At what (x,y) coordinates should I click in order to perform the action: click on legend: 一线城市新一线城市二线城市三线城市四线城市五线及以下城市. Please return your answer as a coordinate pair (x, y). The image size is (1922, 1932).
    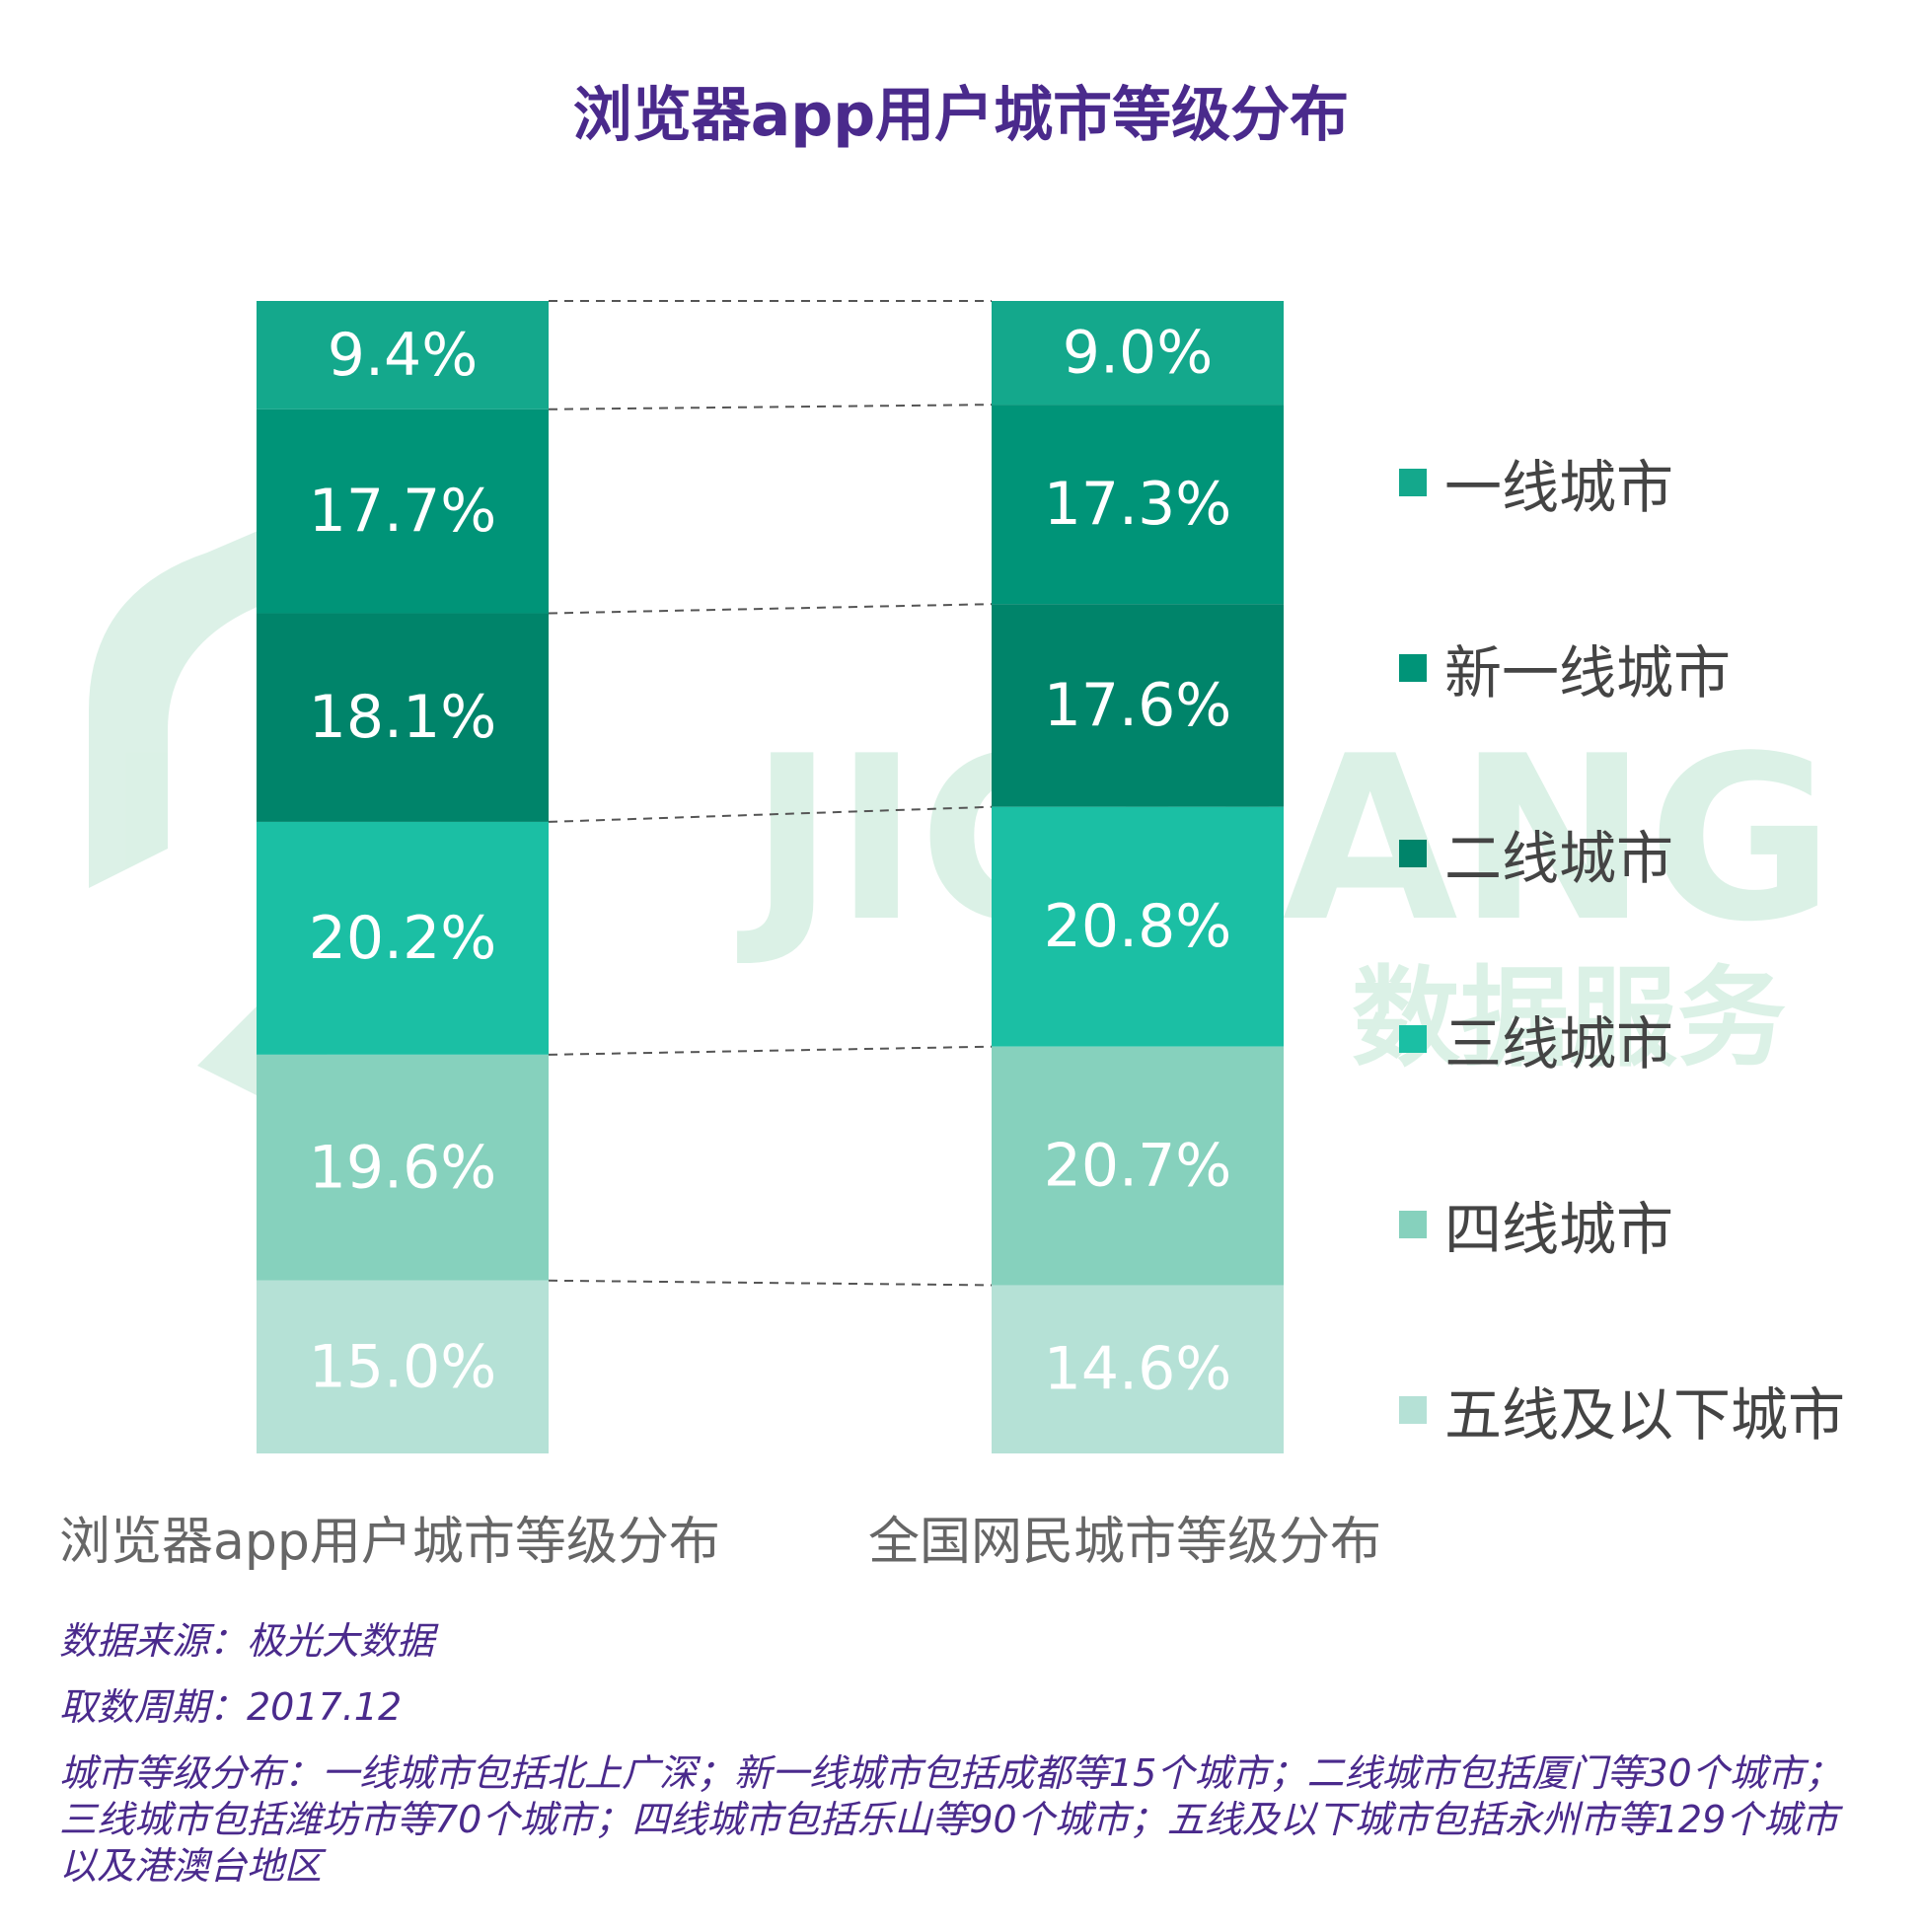
    Looking at the image, I should click on (1622, 946).